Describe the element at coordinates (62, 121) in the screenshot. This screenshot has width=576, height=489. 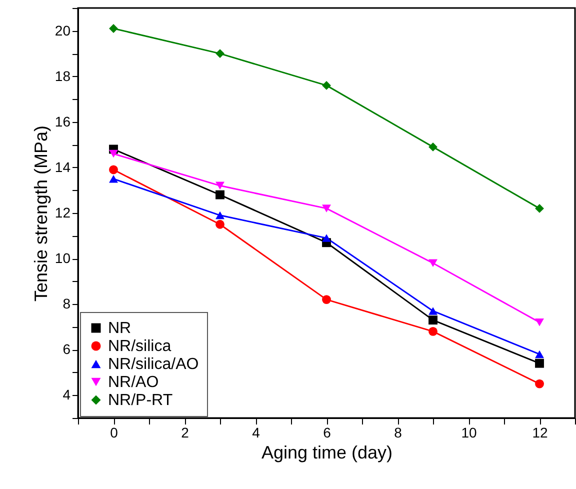
I see `y-tick-label: 16` at that location.